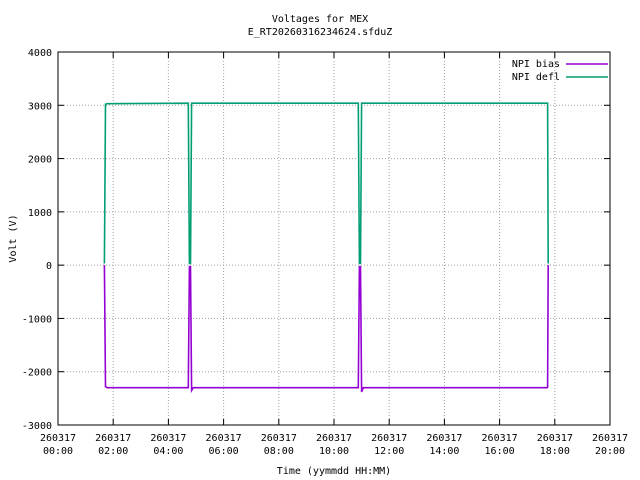 This screenshot has height=480, width=640. Describe the element at coordinates (40, 160) in the screenshot. I see `y-tick-label: 2000` at that location.